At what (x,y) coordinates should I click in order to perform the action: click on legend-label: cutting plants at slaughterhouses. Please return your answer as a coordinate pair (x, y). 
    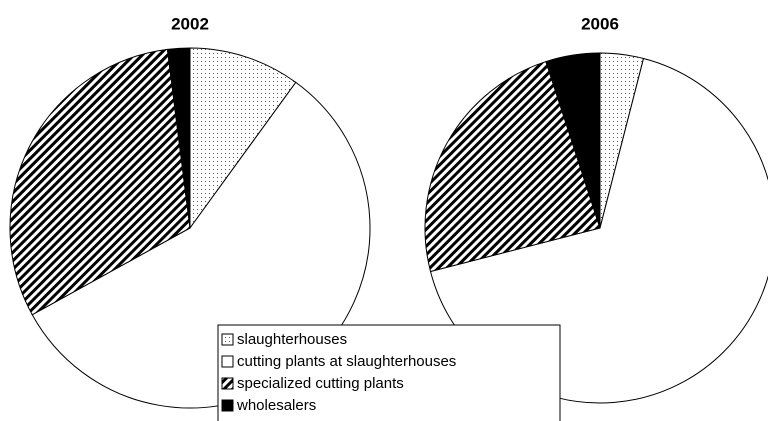
    Looking at the image, I should click on (346, 361).